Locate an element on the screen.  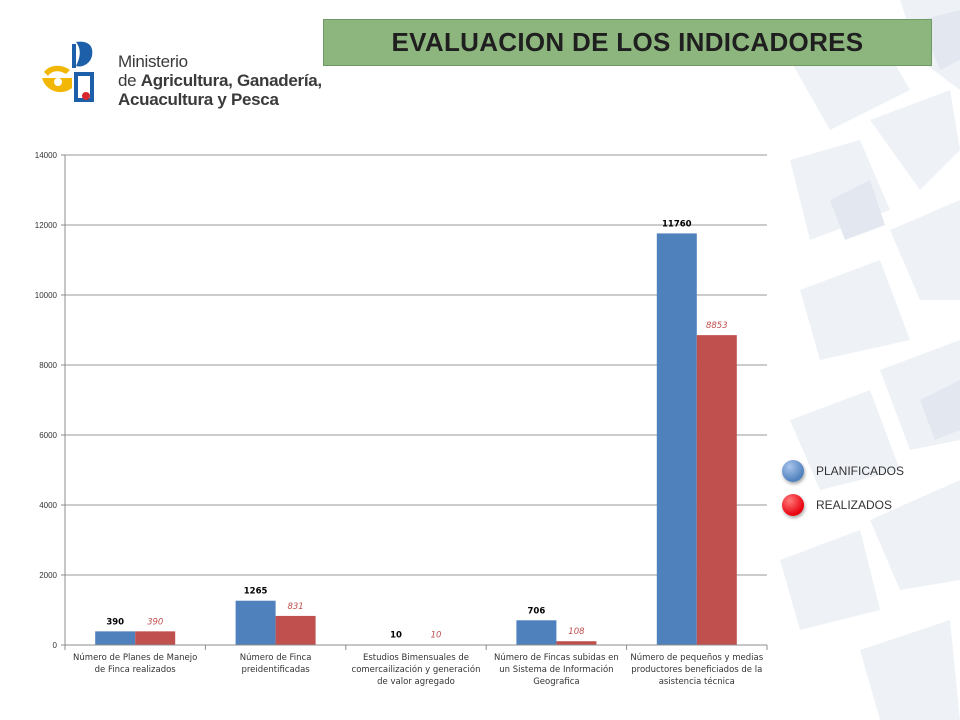
logo-line-2: de Agricultura, Ganadería, is located at coordinates (220, 80).